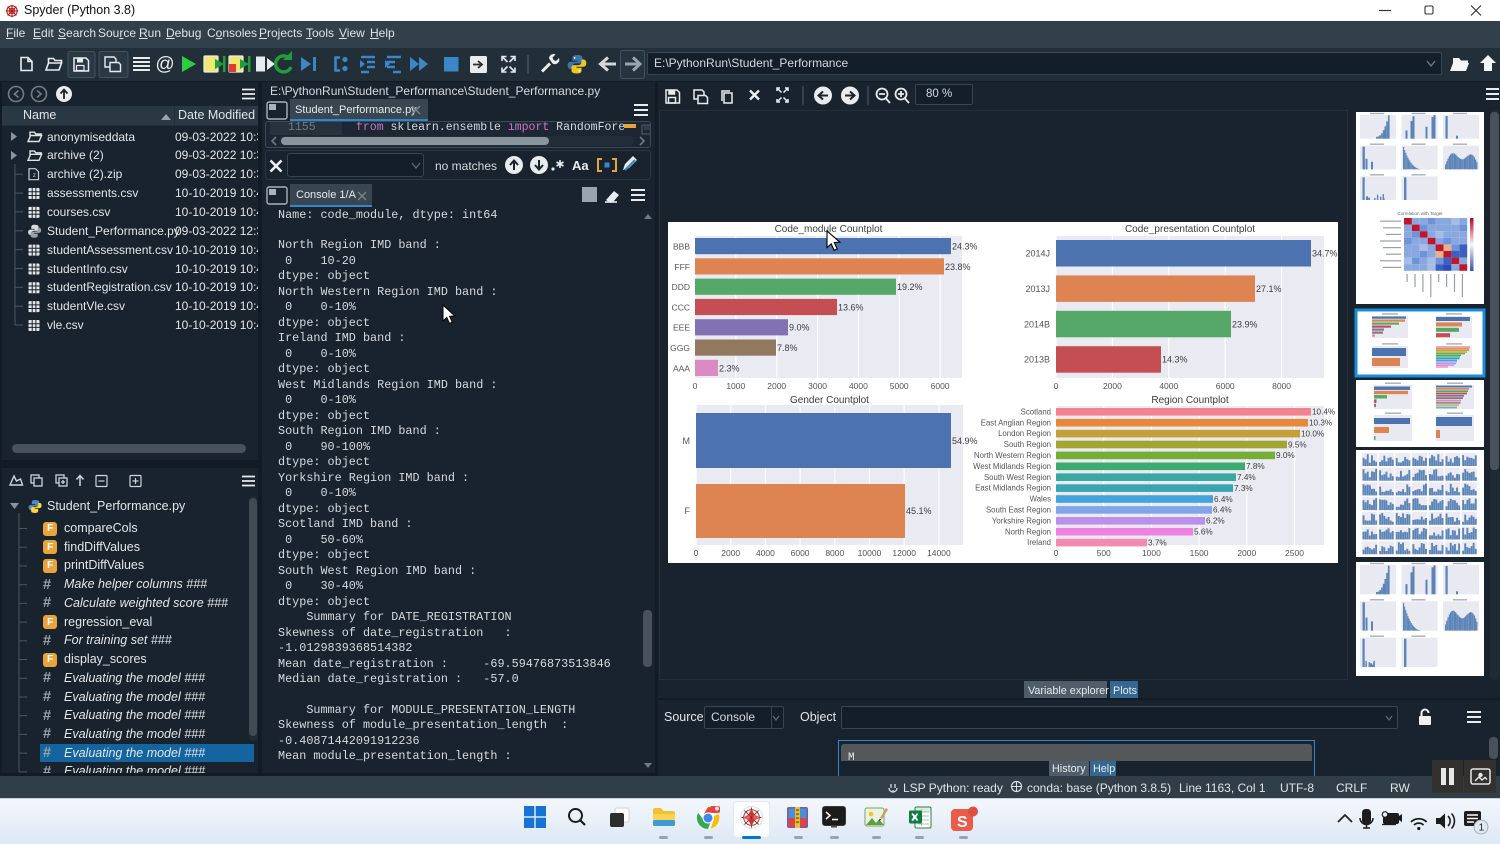  What do you see at coordinates (1016, 422) in the screenshot?
I see `svg-text: East Anglian Region` at bounding box center [1016, 422].